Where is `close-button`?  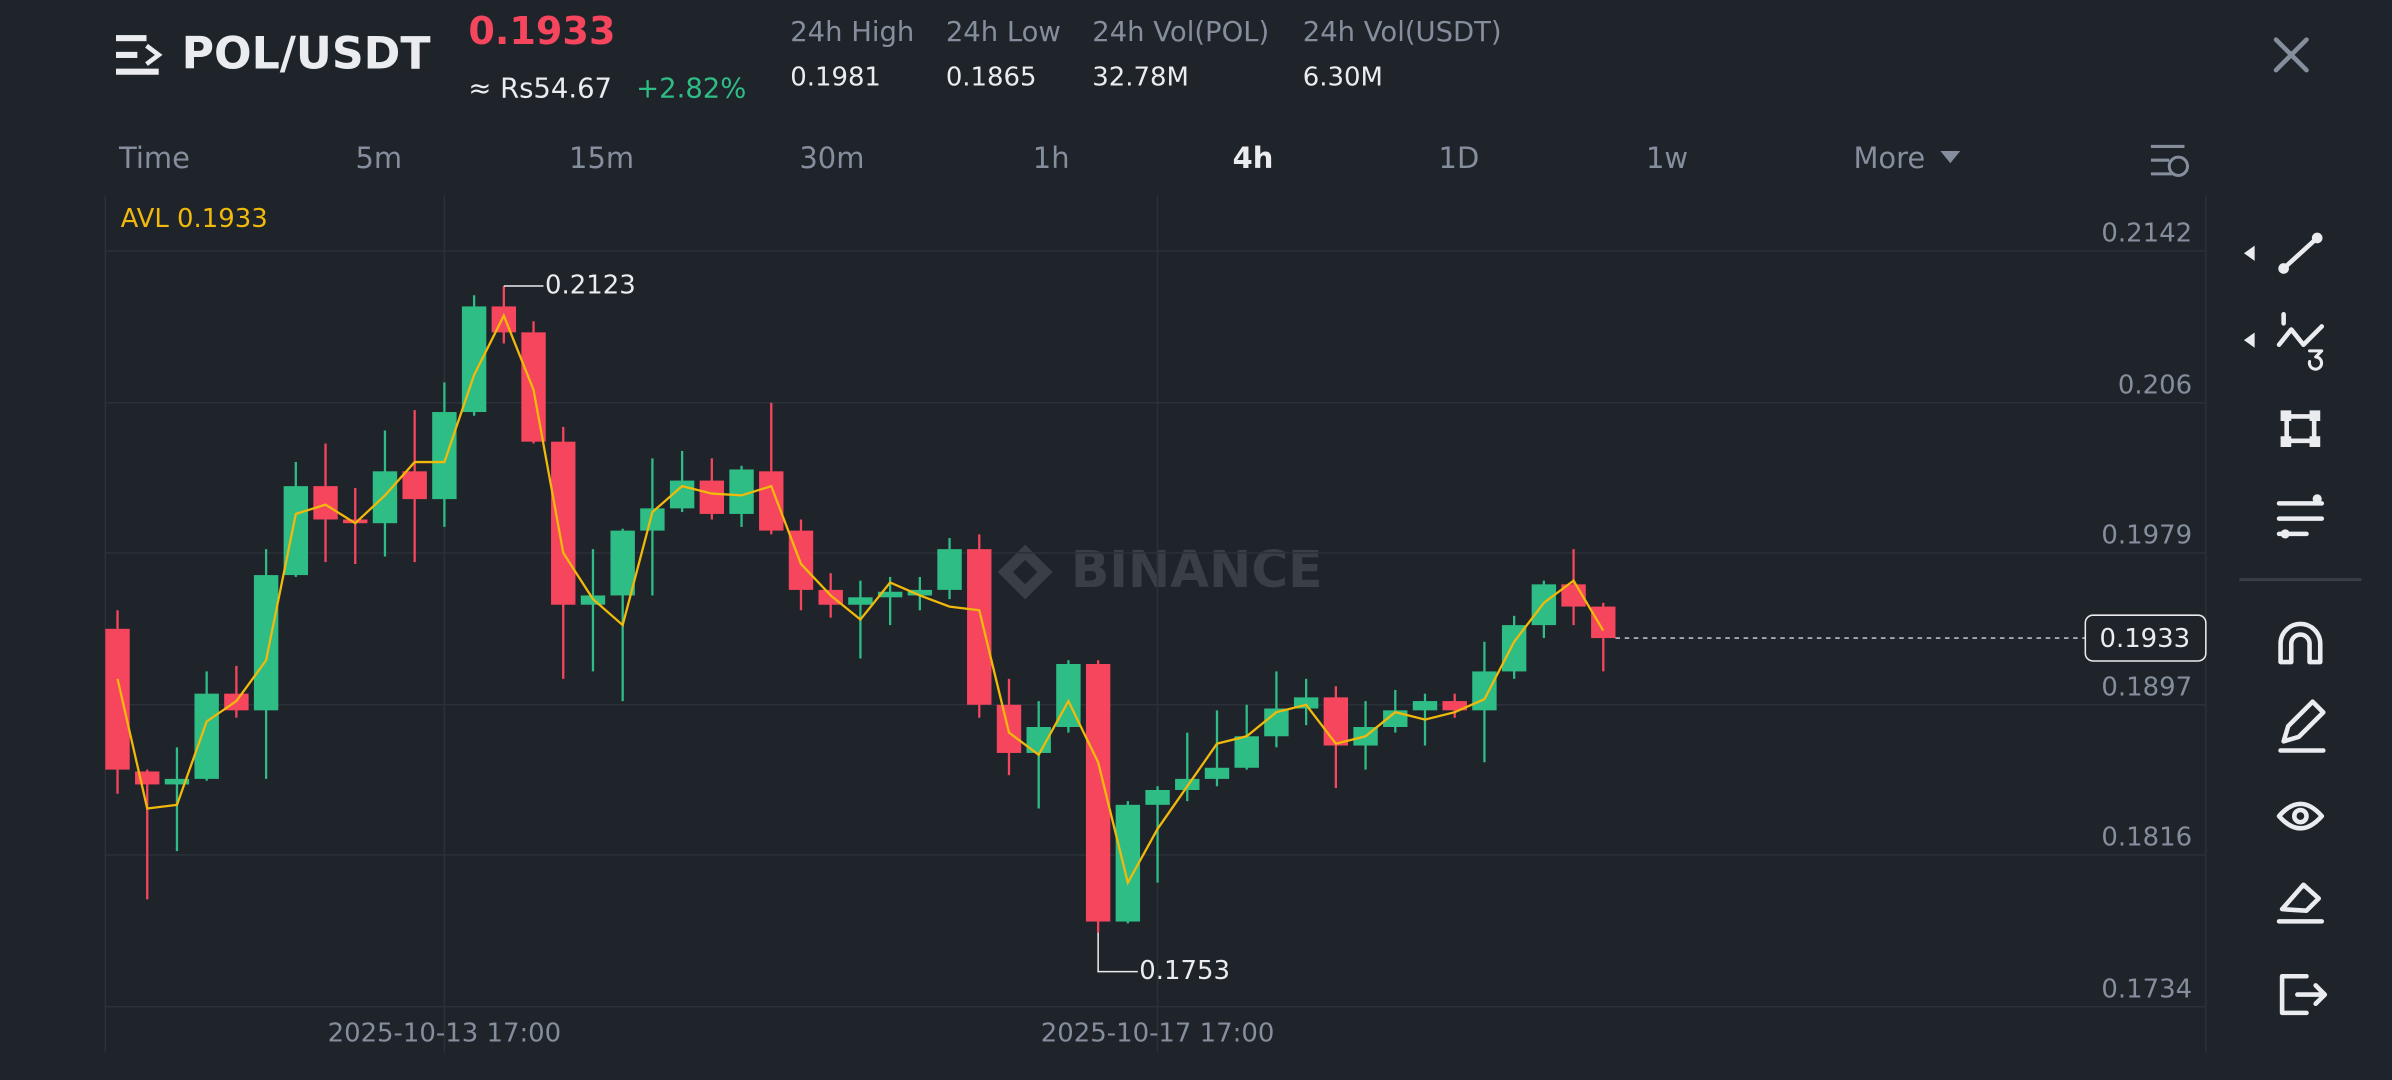
close-button is located at coordinates (2291, 55).